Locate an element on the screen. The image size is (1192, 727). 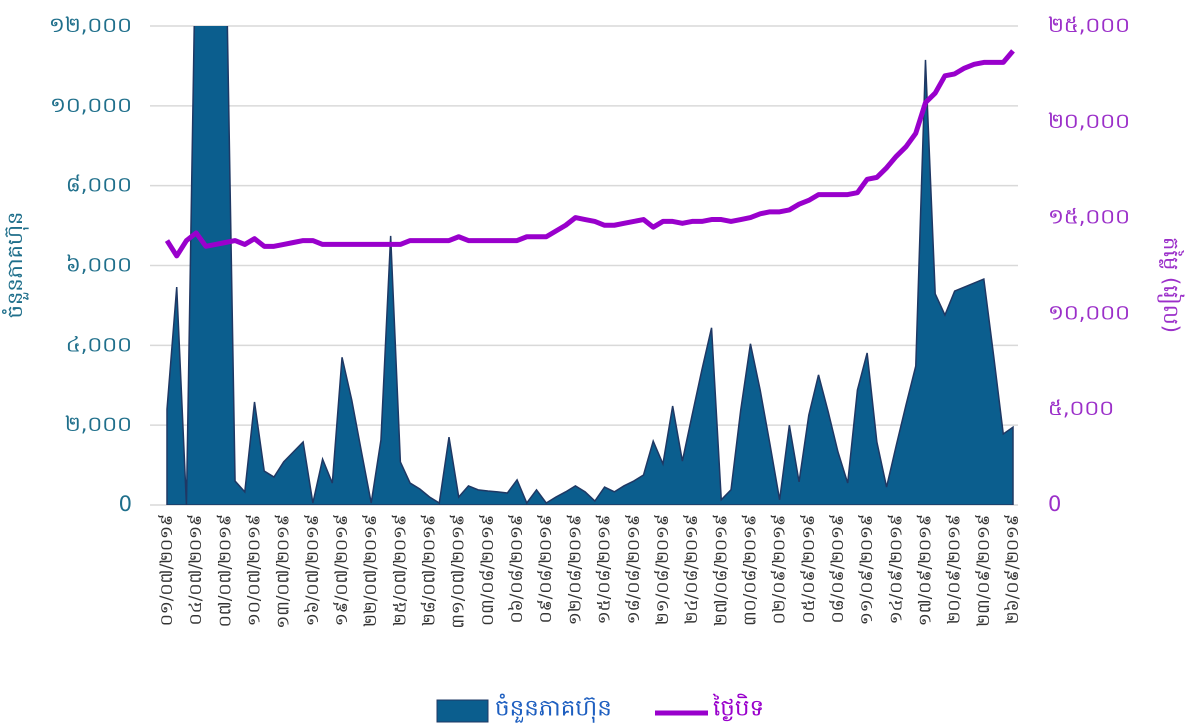
x-tick-label: ១៧/០៩/២០១៩ is located at coordinates (925, 570).